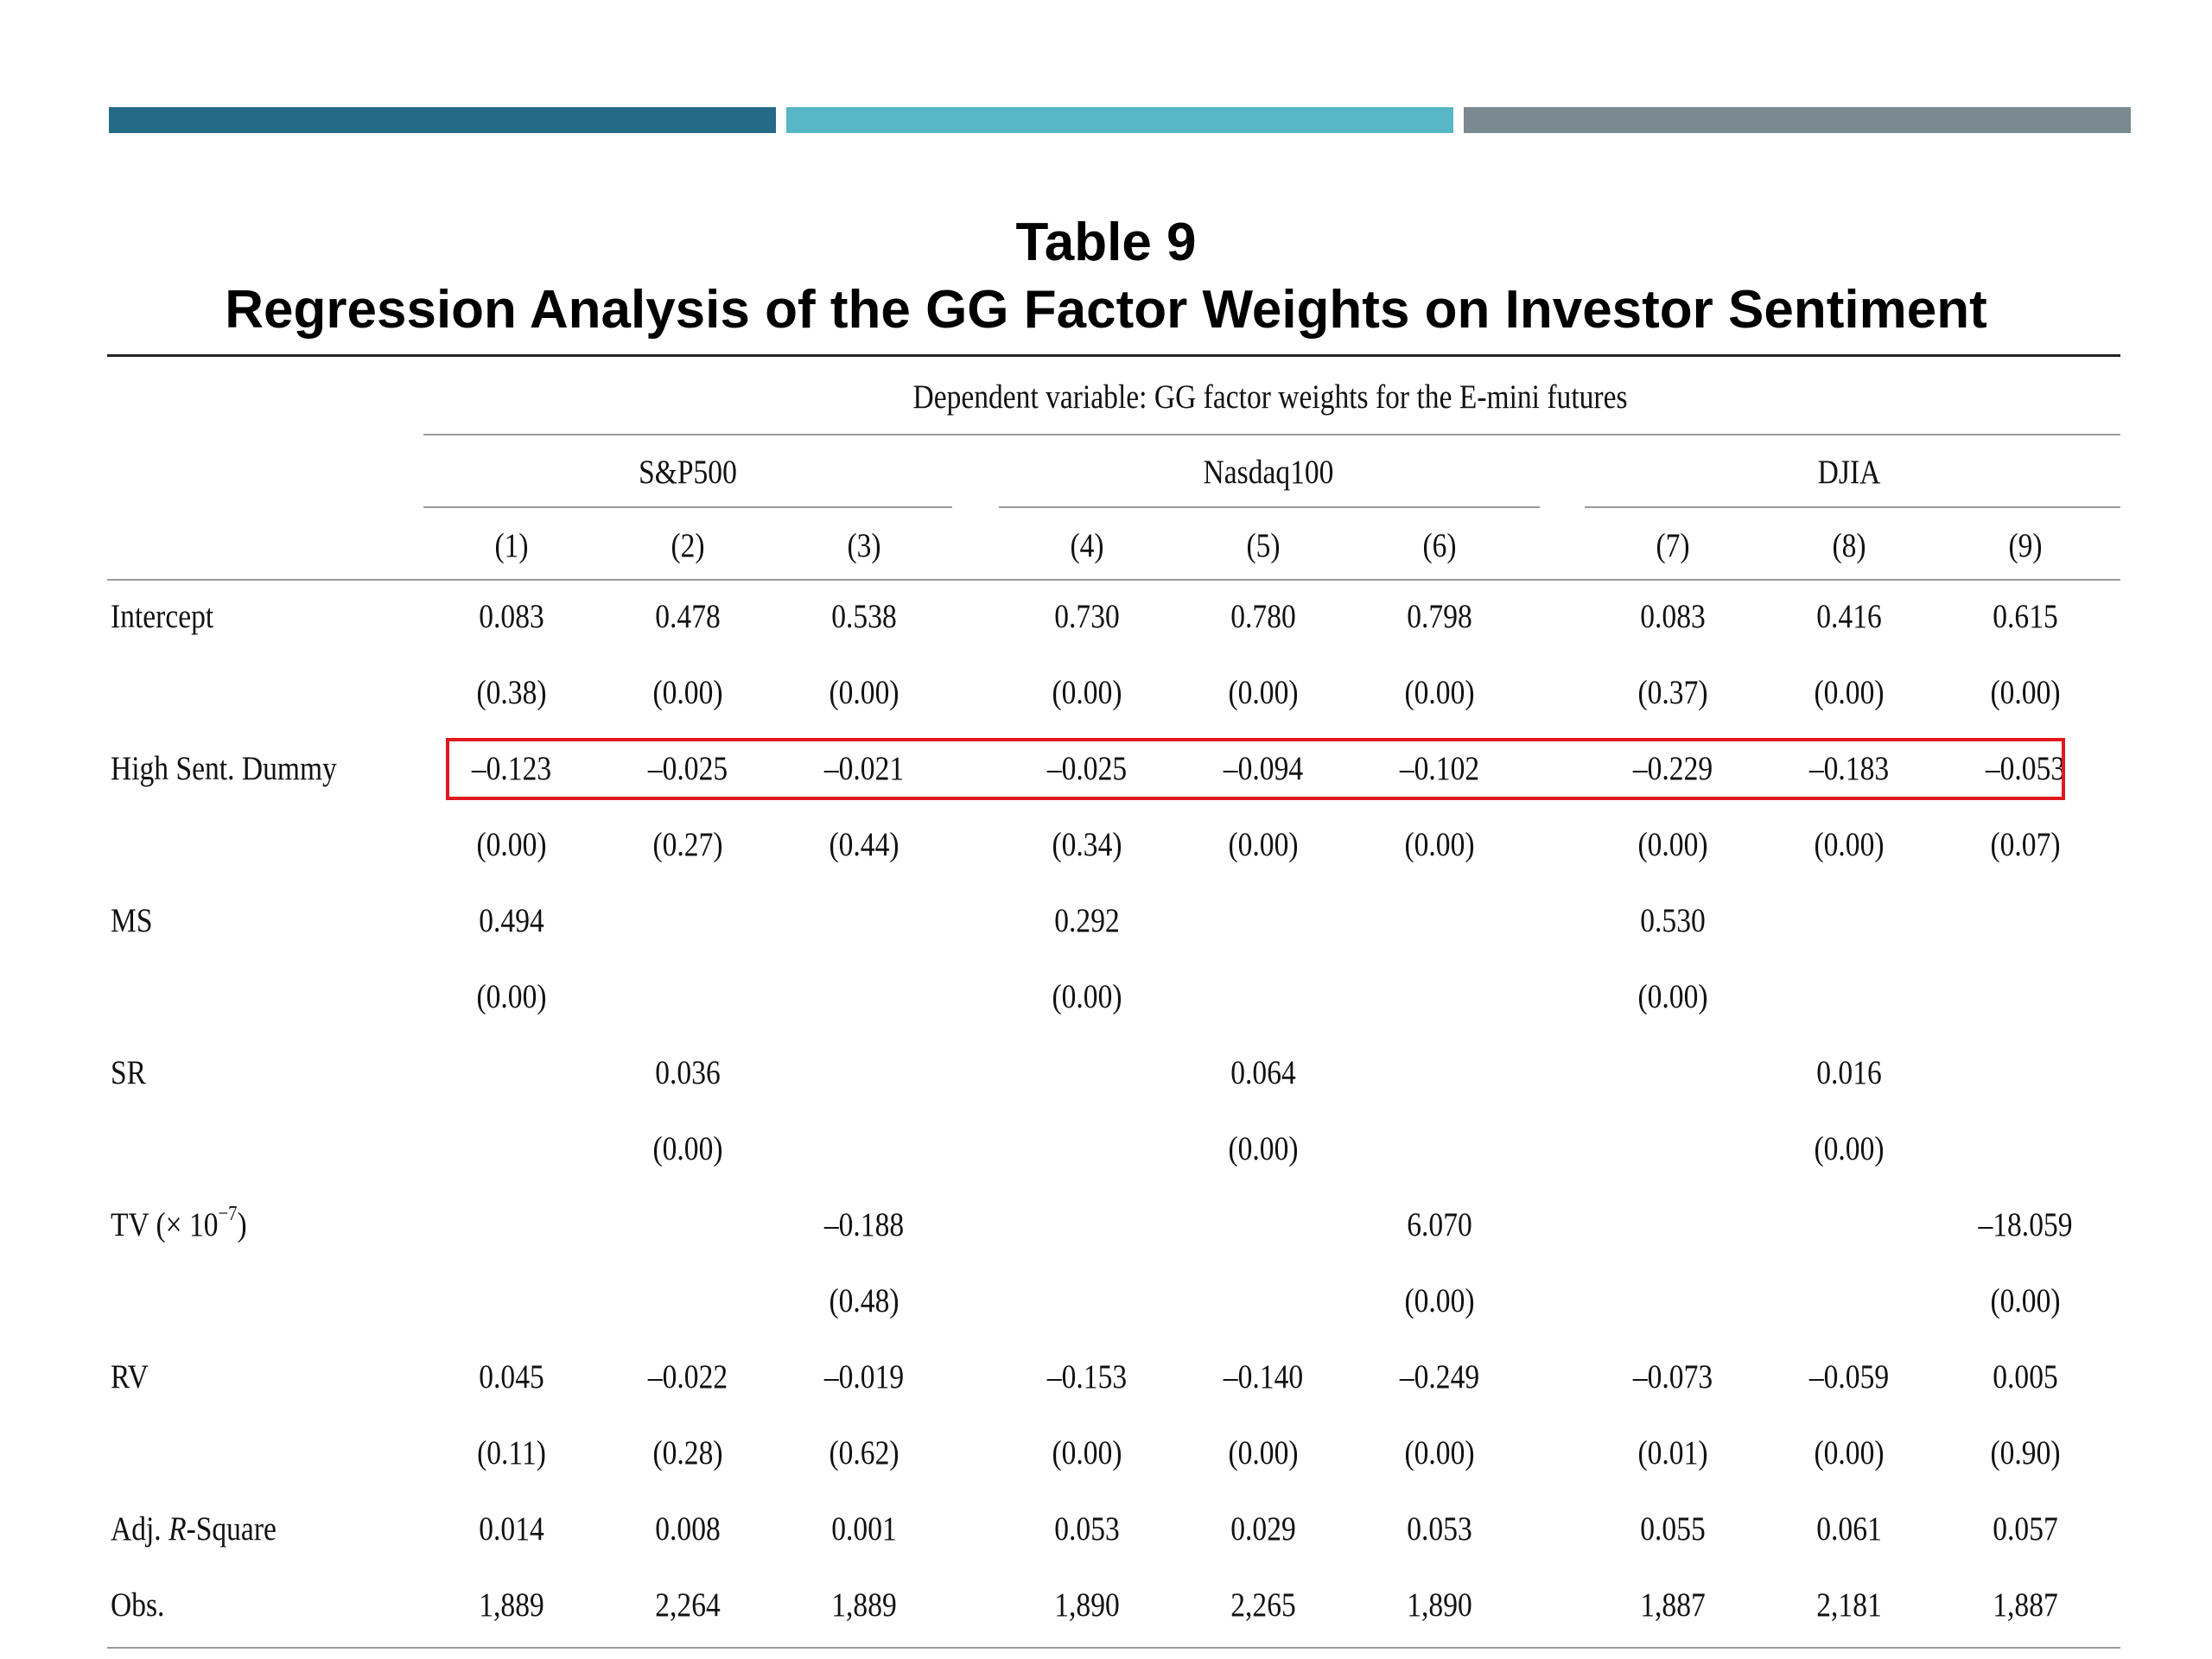 This screenshot has width=2212, height=1659. Describe the element at coordinates (1673, 1529) in the screenshot. I see `table-cell: 0.055` at that location.